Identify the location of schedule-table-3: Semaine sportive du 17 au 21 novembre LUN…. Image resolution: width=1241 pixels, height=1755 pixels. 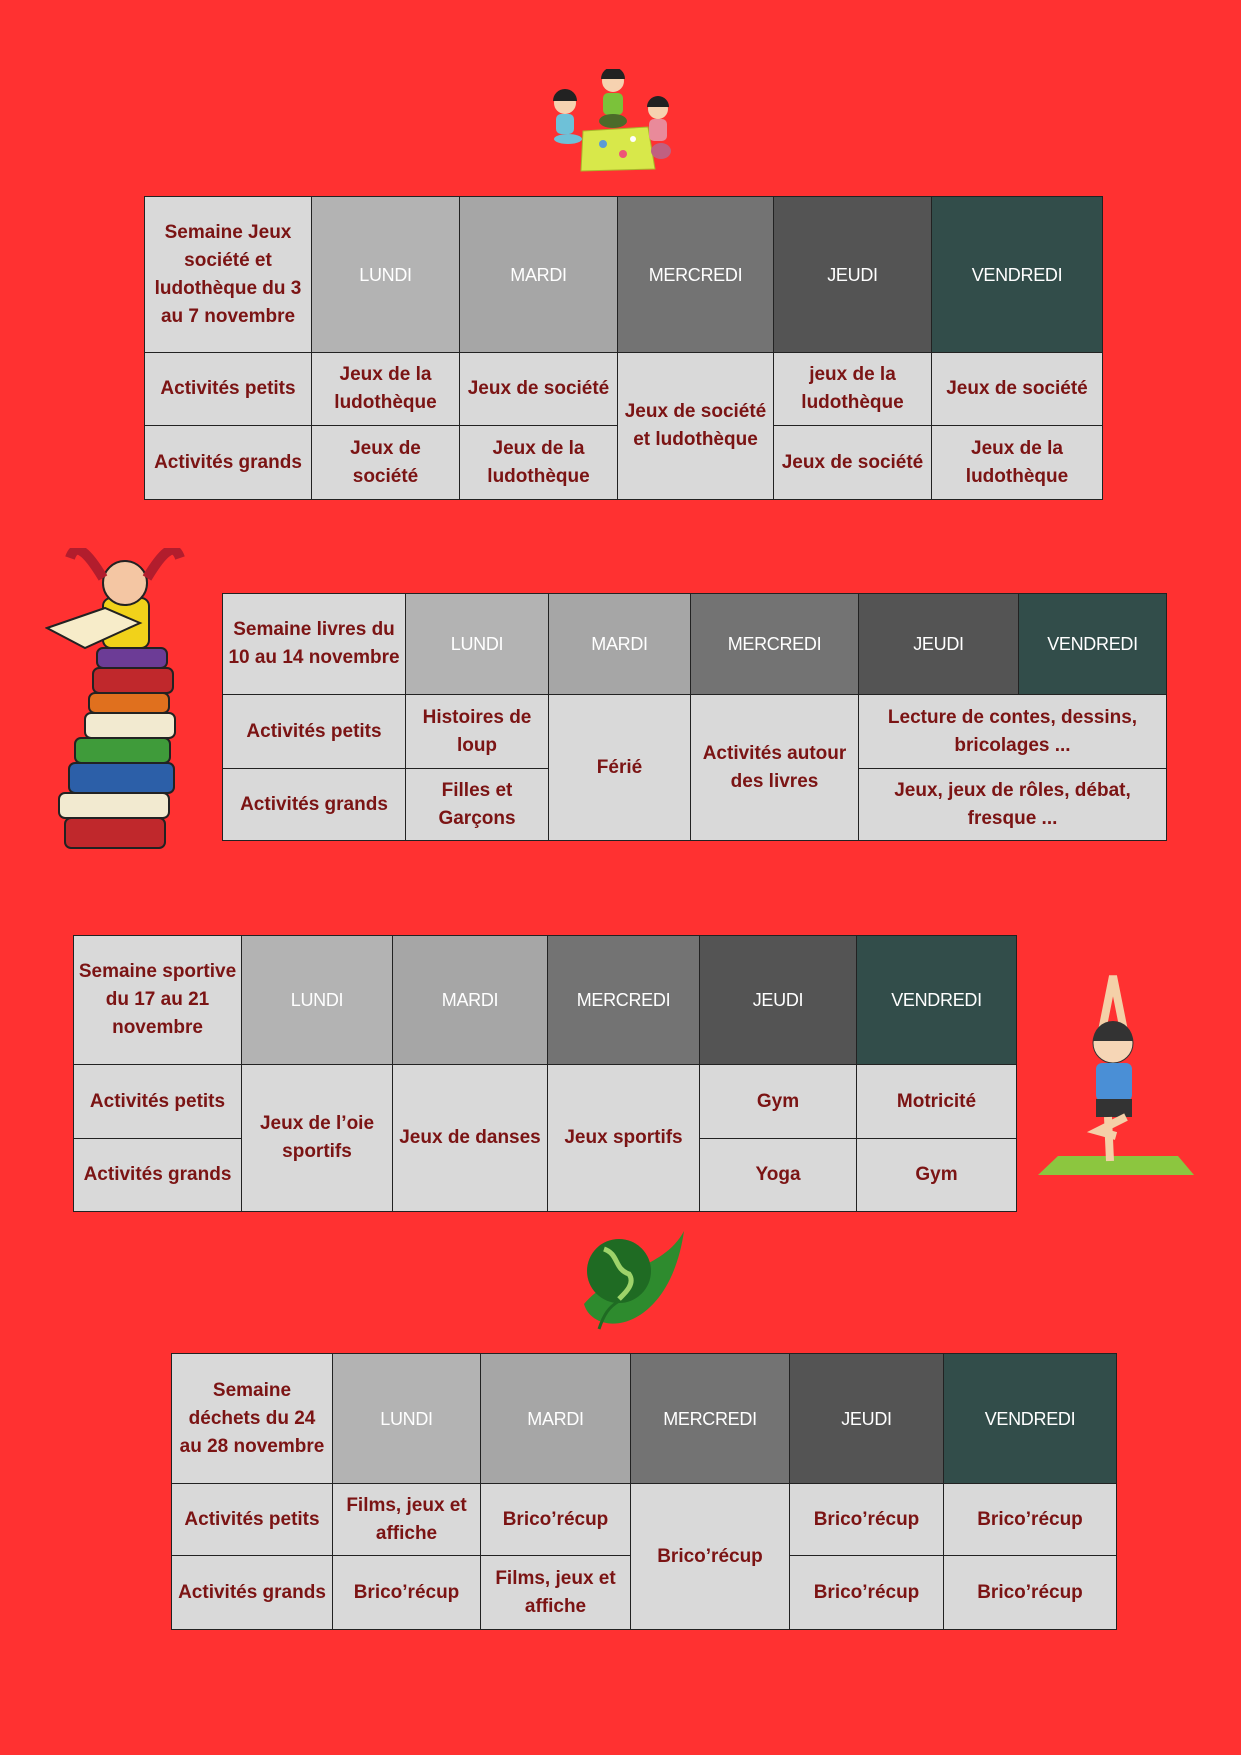
(545, 1073).